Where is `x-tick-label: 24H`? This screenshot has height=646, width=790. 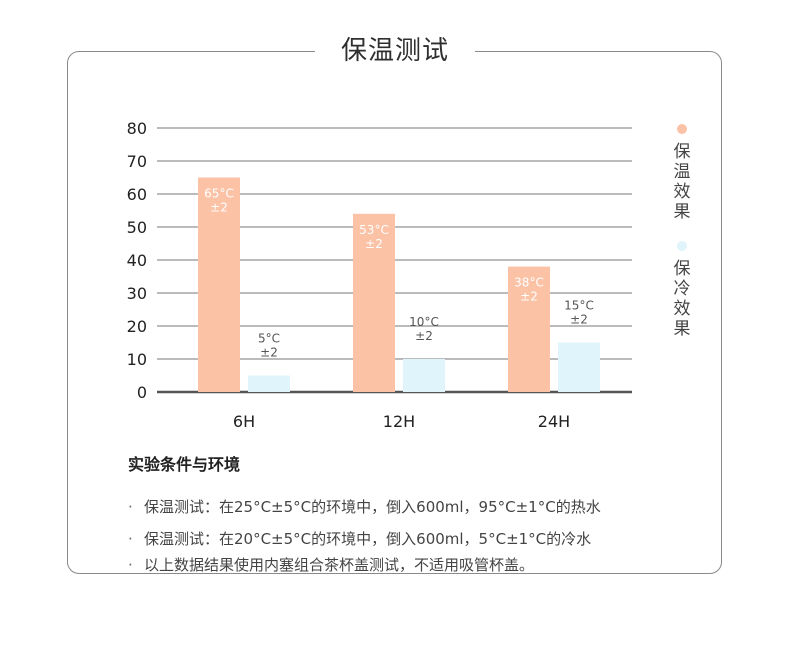 x-tick-label: 24H is located at coordinates (554, 421).